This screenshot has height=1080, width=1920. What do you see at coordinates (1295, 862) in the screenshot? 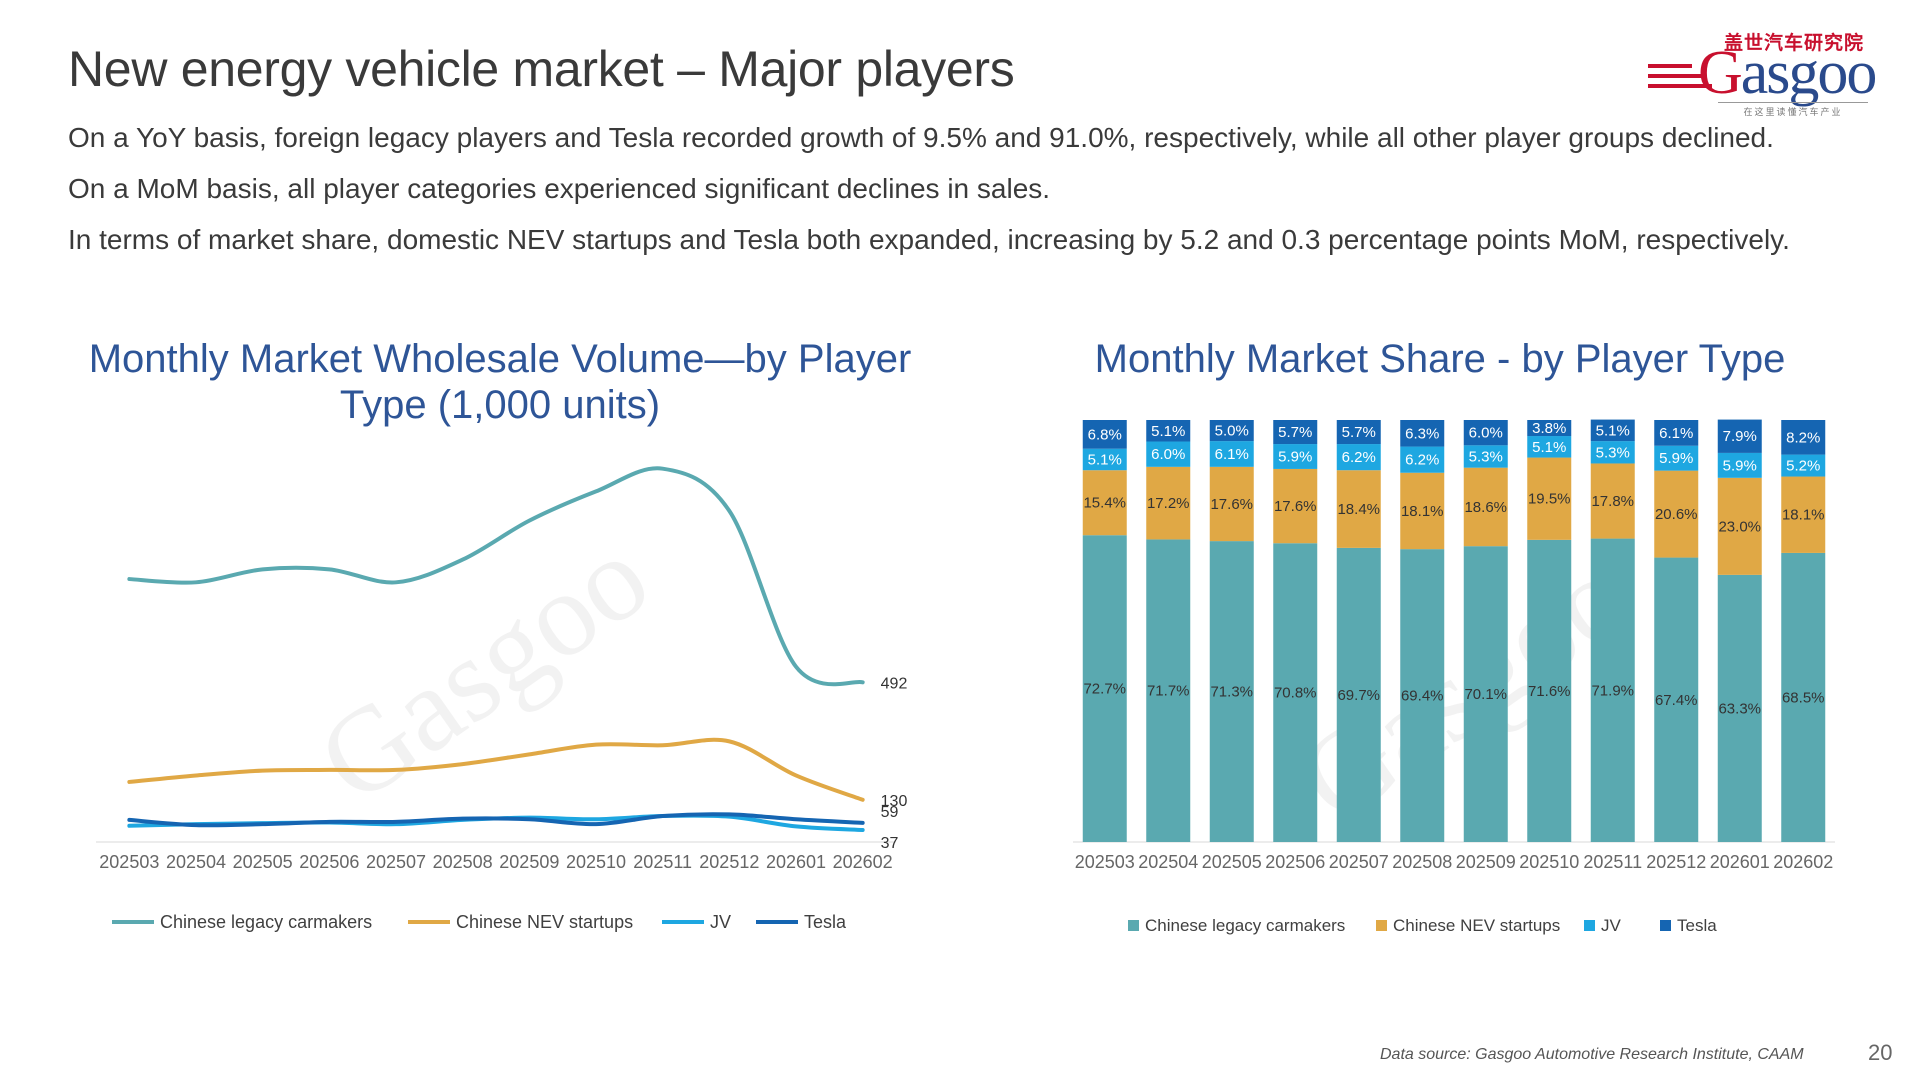
I see `bar-x-tick-label: 202506` at bounding box center [1295, 862].